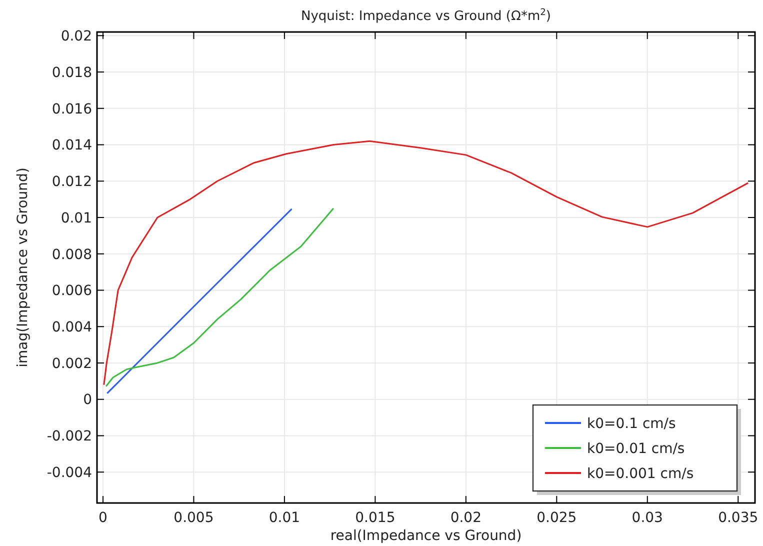 This screenshot has width=763, height=546. Describe the element at coordinates (69, 472) in the screenshot. I see `y-tick-label: -0.004` at that location.